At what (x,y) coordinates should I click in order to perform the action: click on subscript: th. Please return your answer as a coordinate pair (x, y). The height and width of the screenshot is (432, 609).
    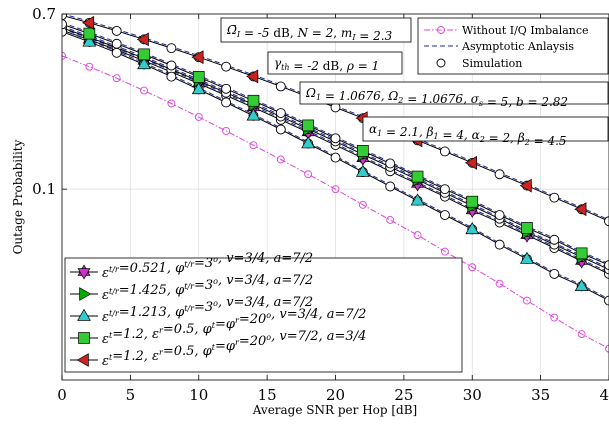
    Looking at the image, I should click on (285, 67).